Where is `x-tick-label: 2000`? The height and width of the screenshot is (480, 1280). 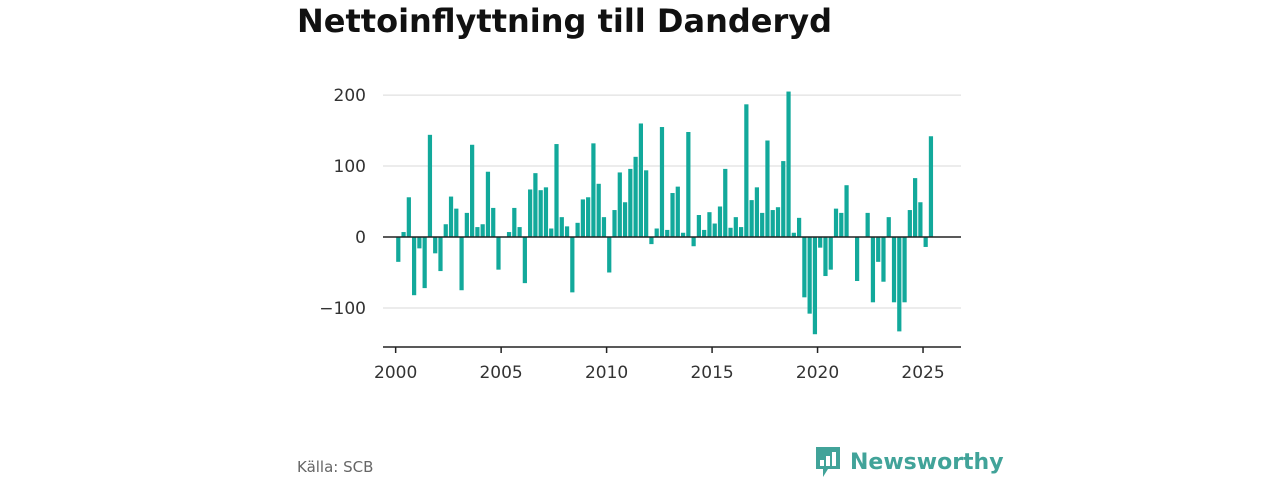
x-tick-label: 2000 is located at coordinates (395, 373).